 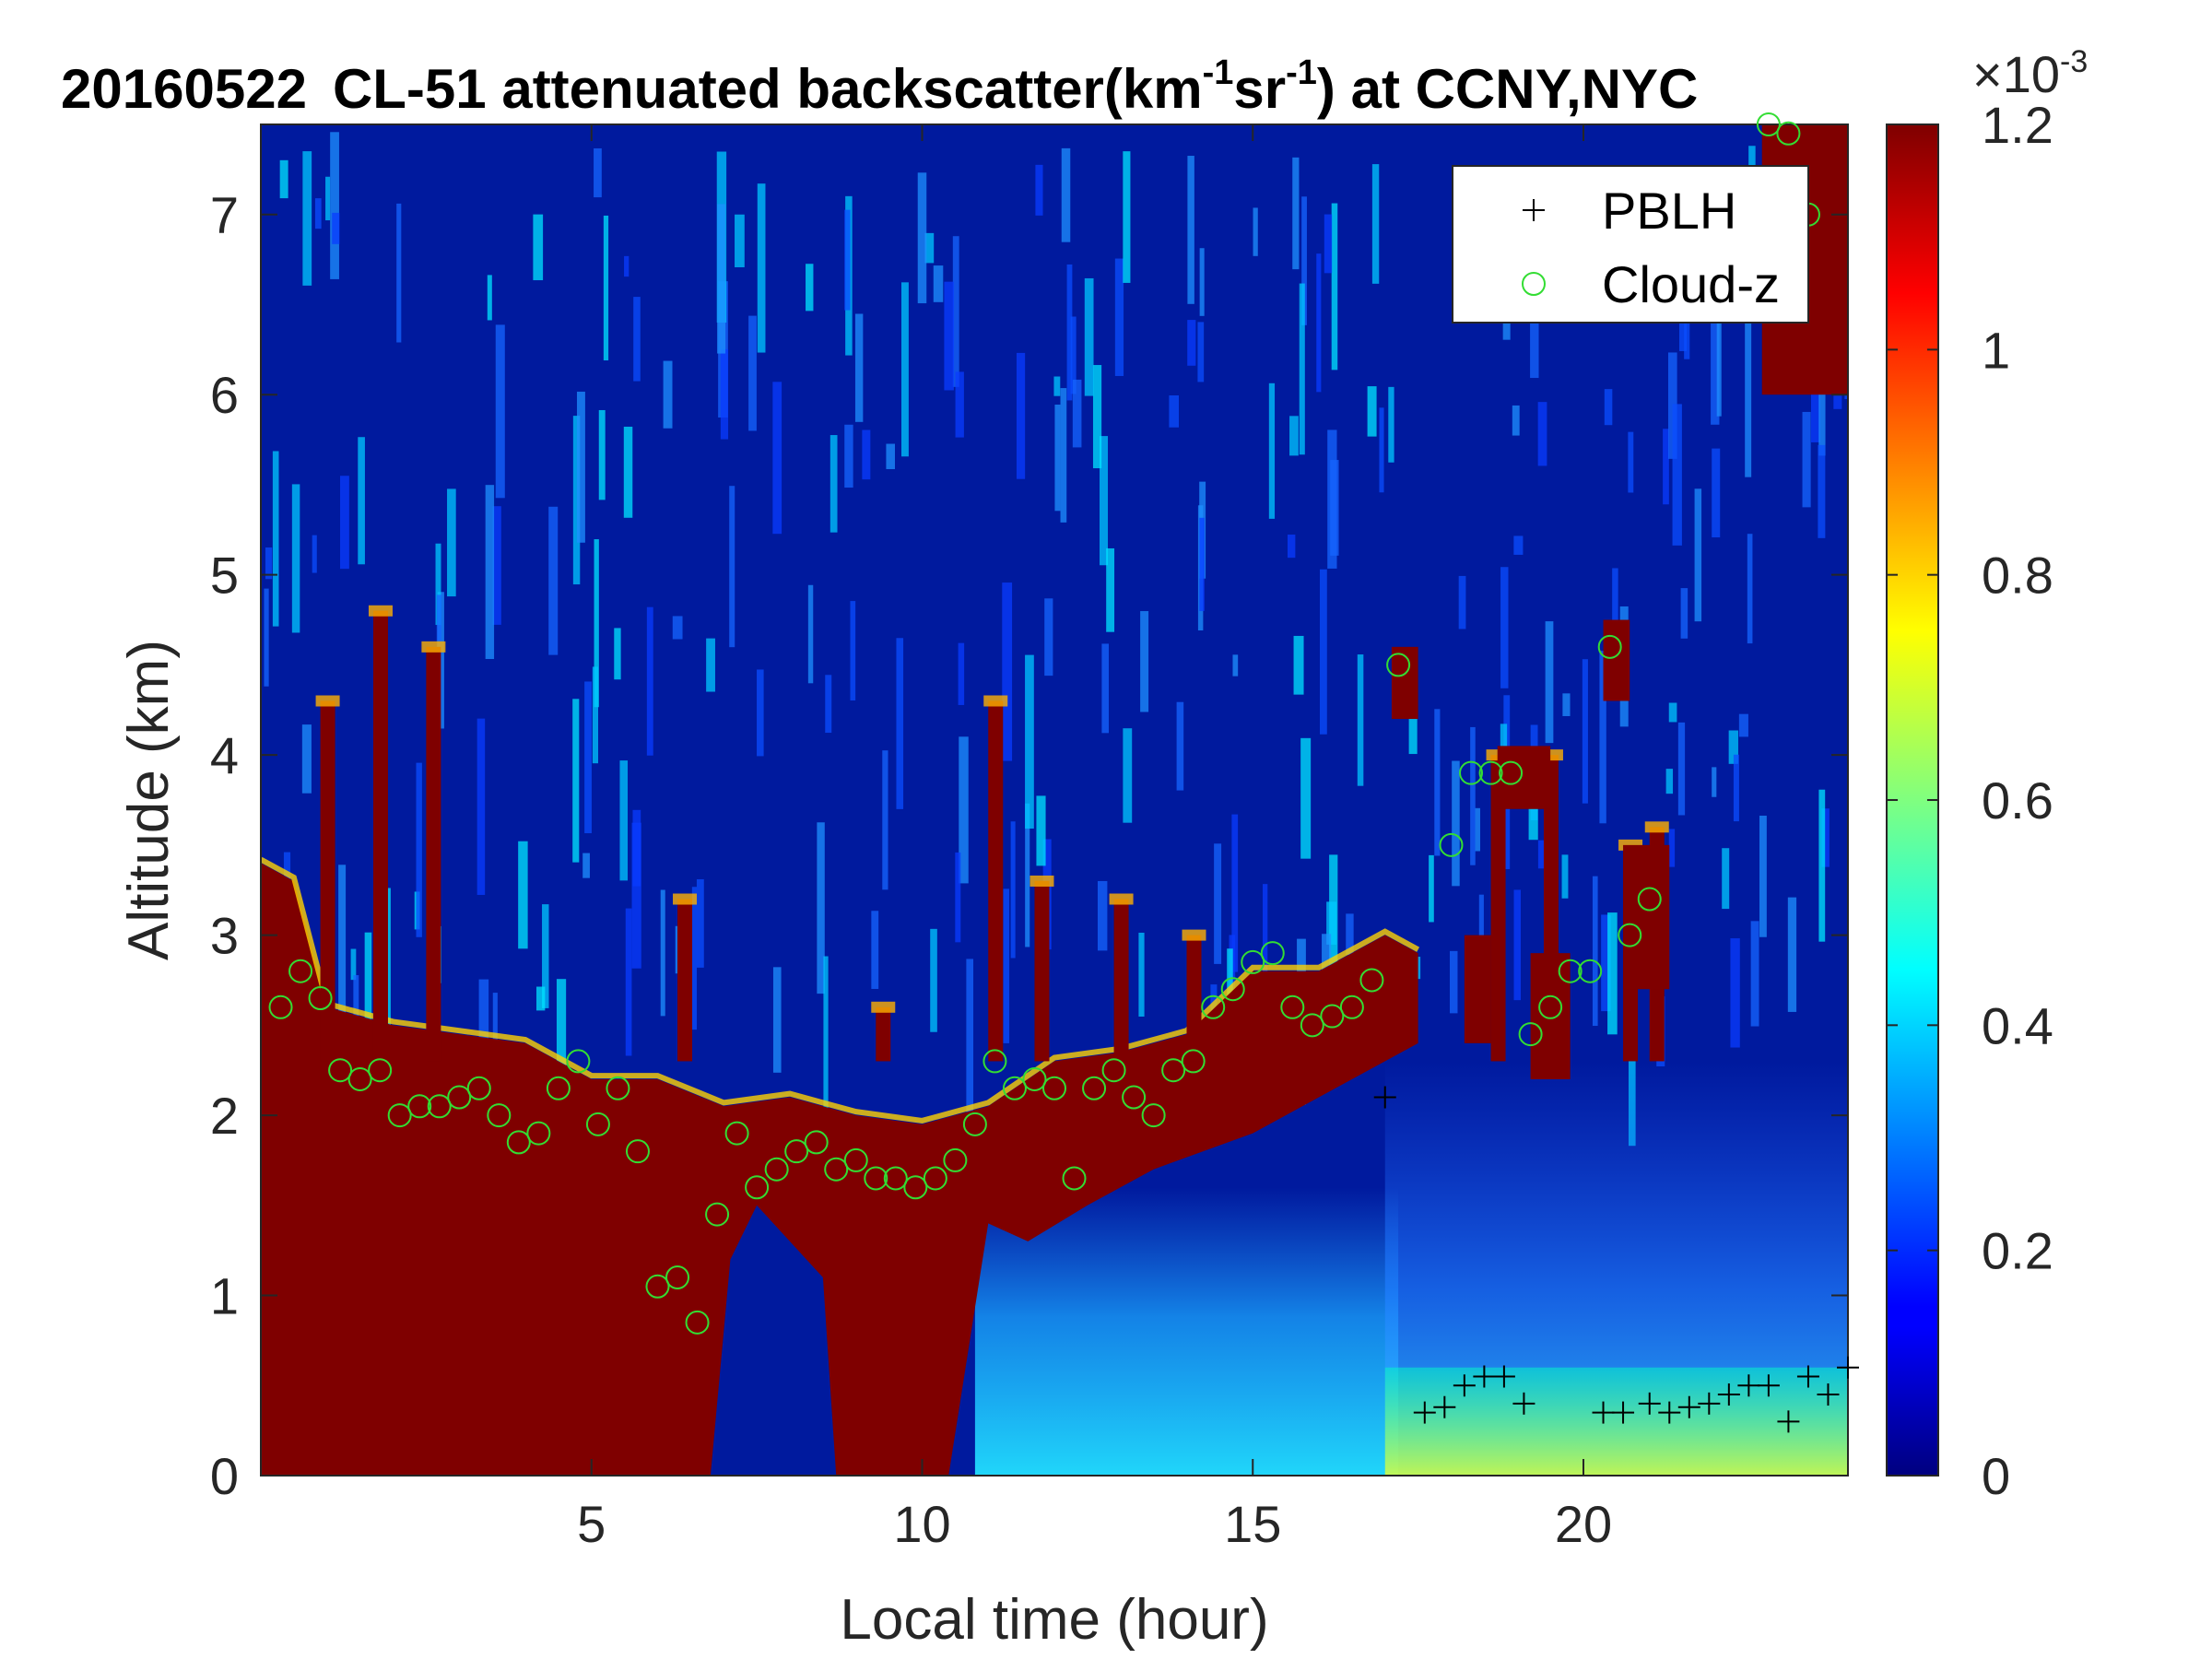 I want to click on y-tick-label: 2, so click(x=224, y=1116).